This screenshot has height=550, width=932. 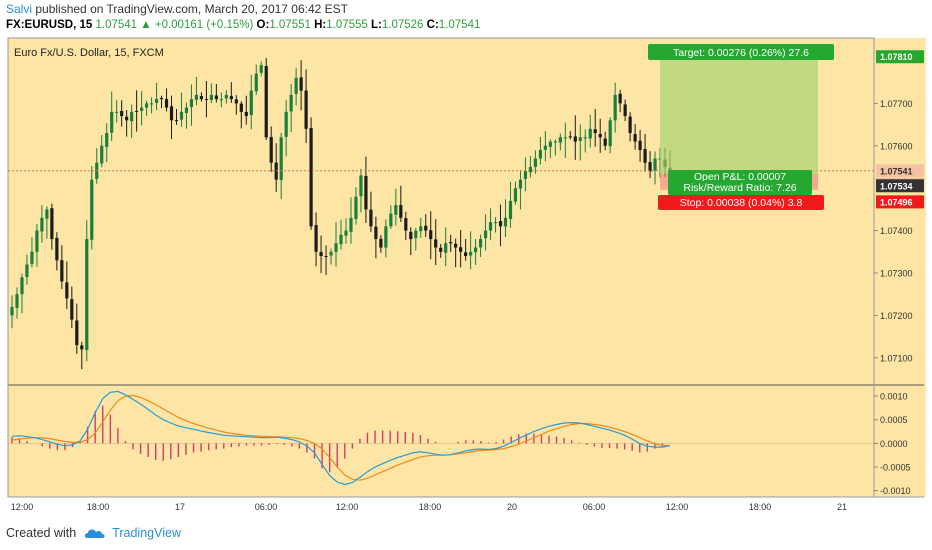 I want to click on stop-price-label: 1.07496, so click(x=896, y=202).